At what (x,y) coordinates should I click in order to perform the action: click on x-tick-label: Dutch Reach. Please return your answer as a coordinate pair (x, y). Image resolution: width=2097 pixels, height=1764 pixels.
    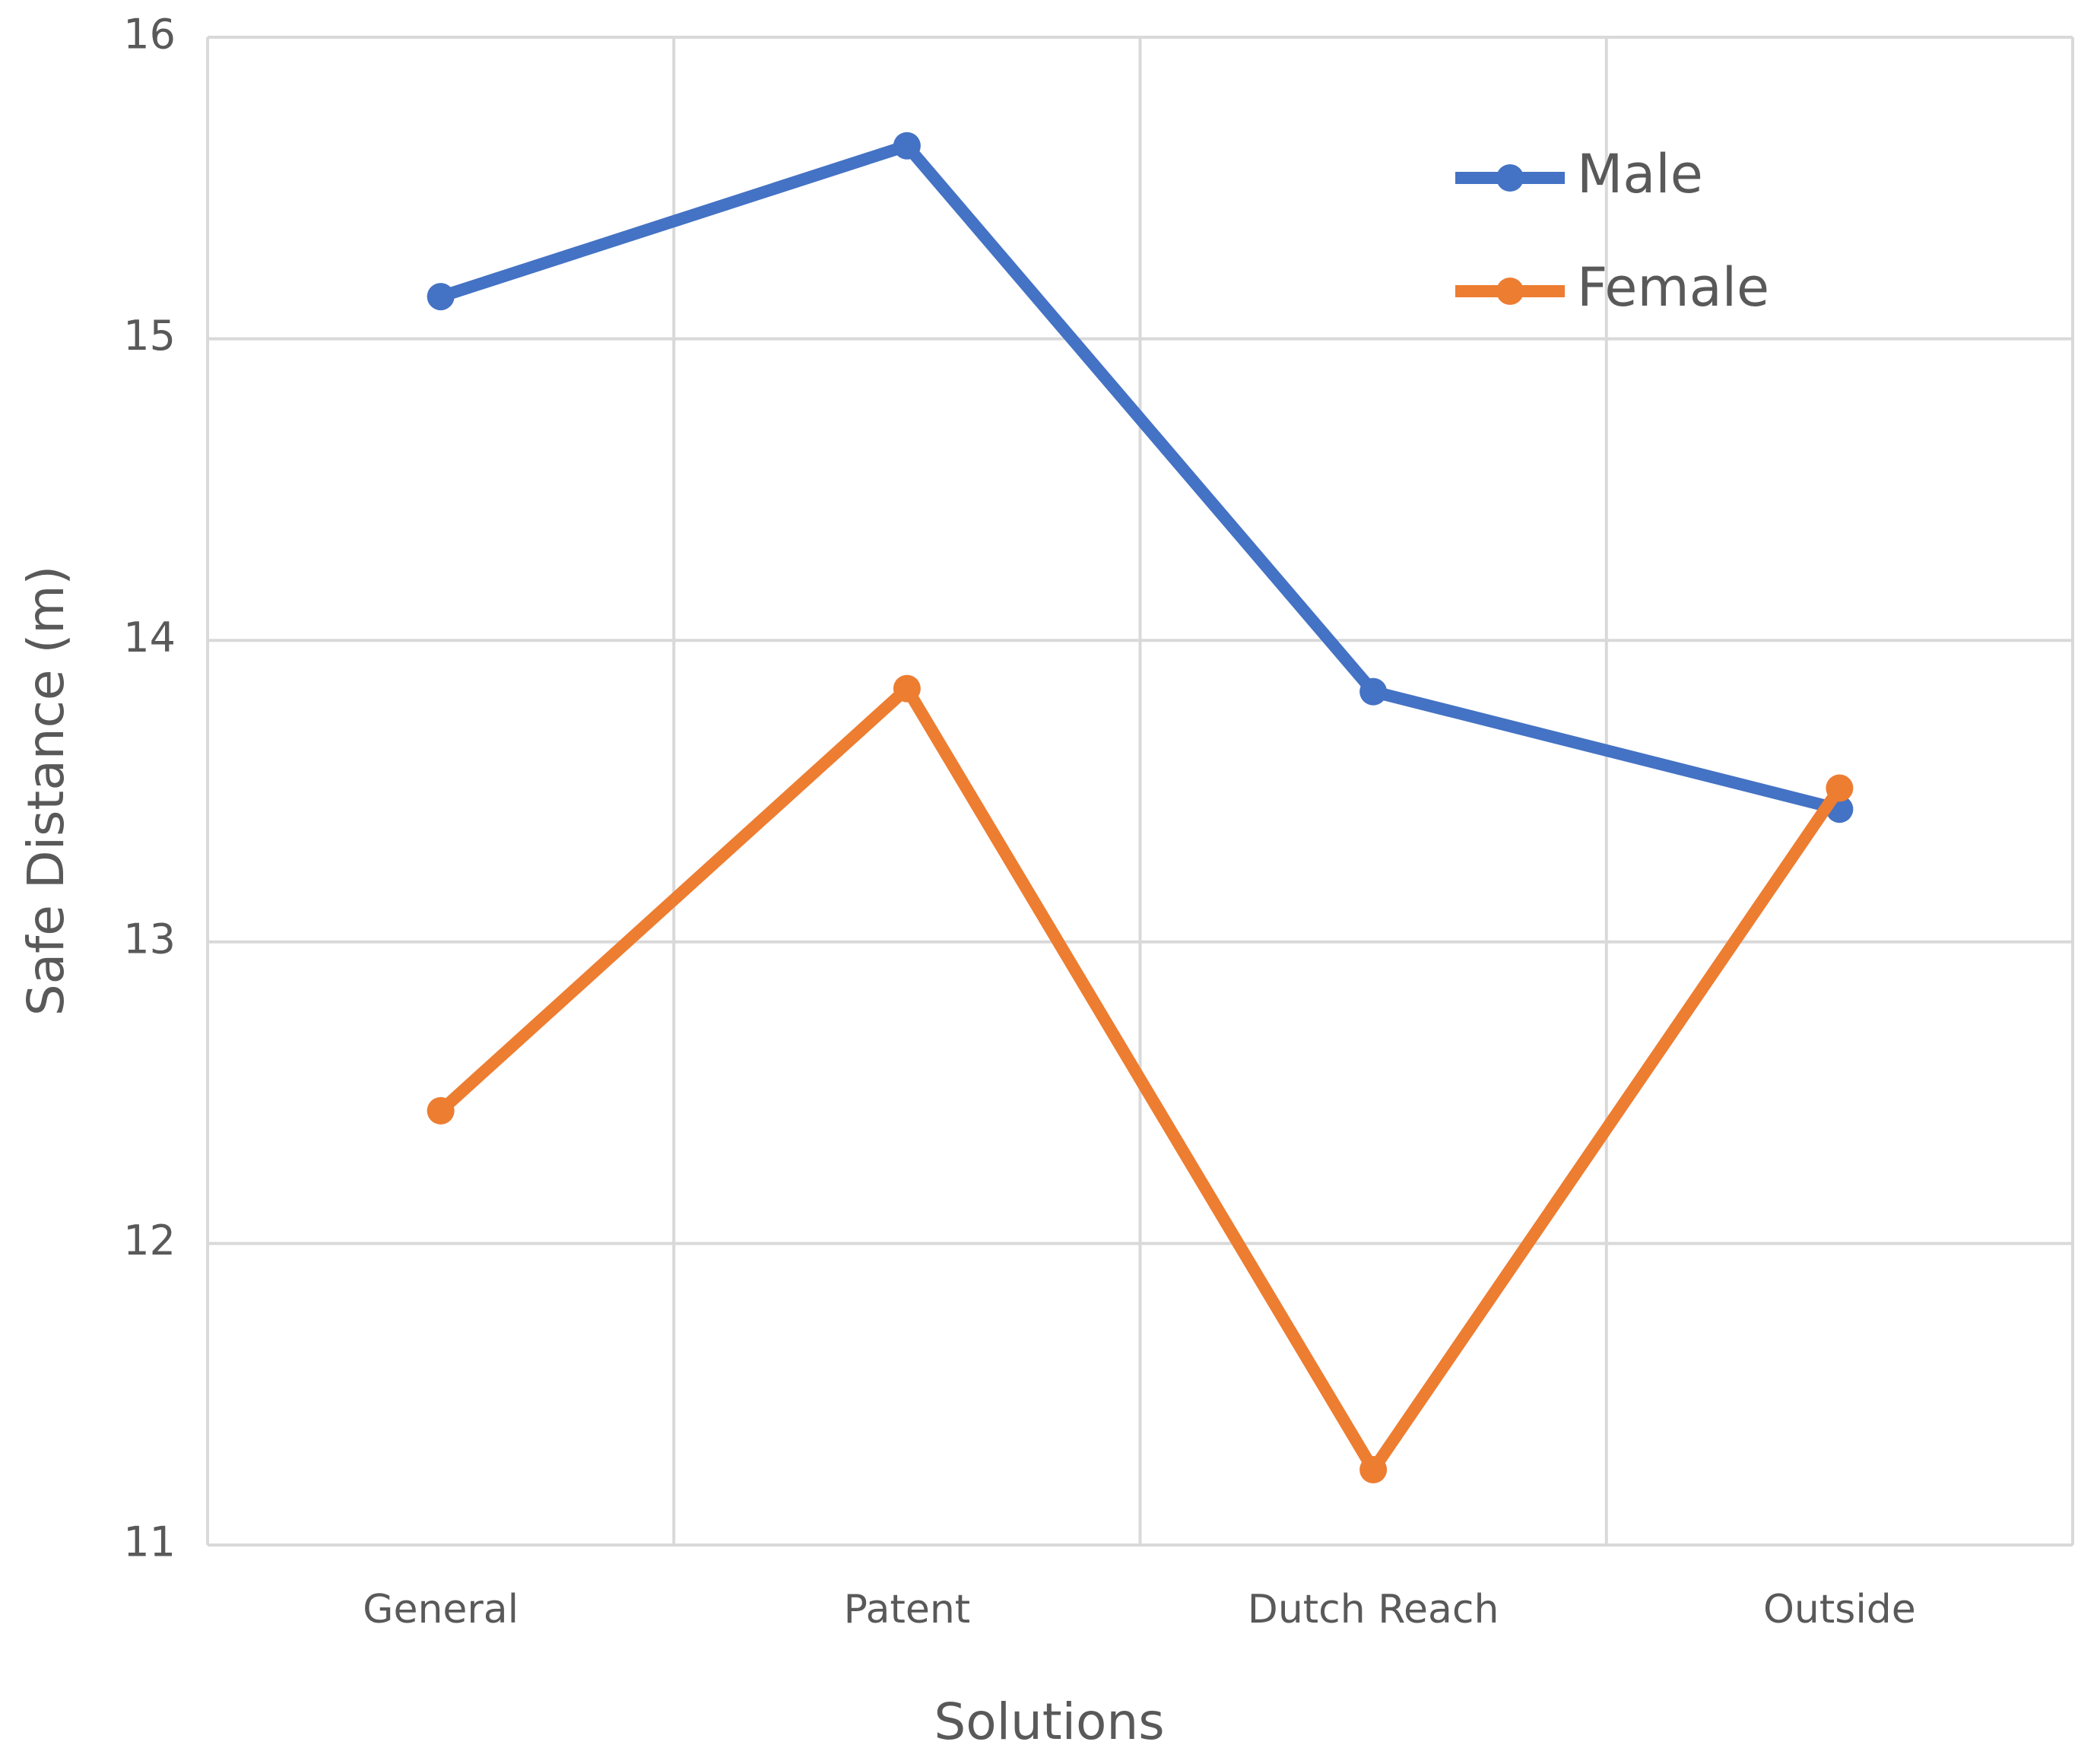
    Looking at the image, I should click on (1374, 1610).